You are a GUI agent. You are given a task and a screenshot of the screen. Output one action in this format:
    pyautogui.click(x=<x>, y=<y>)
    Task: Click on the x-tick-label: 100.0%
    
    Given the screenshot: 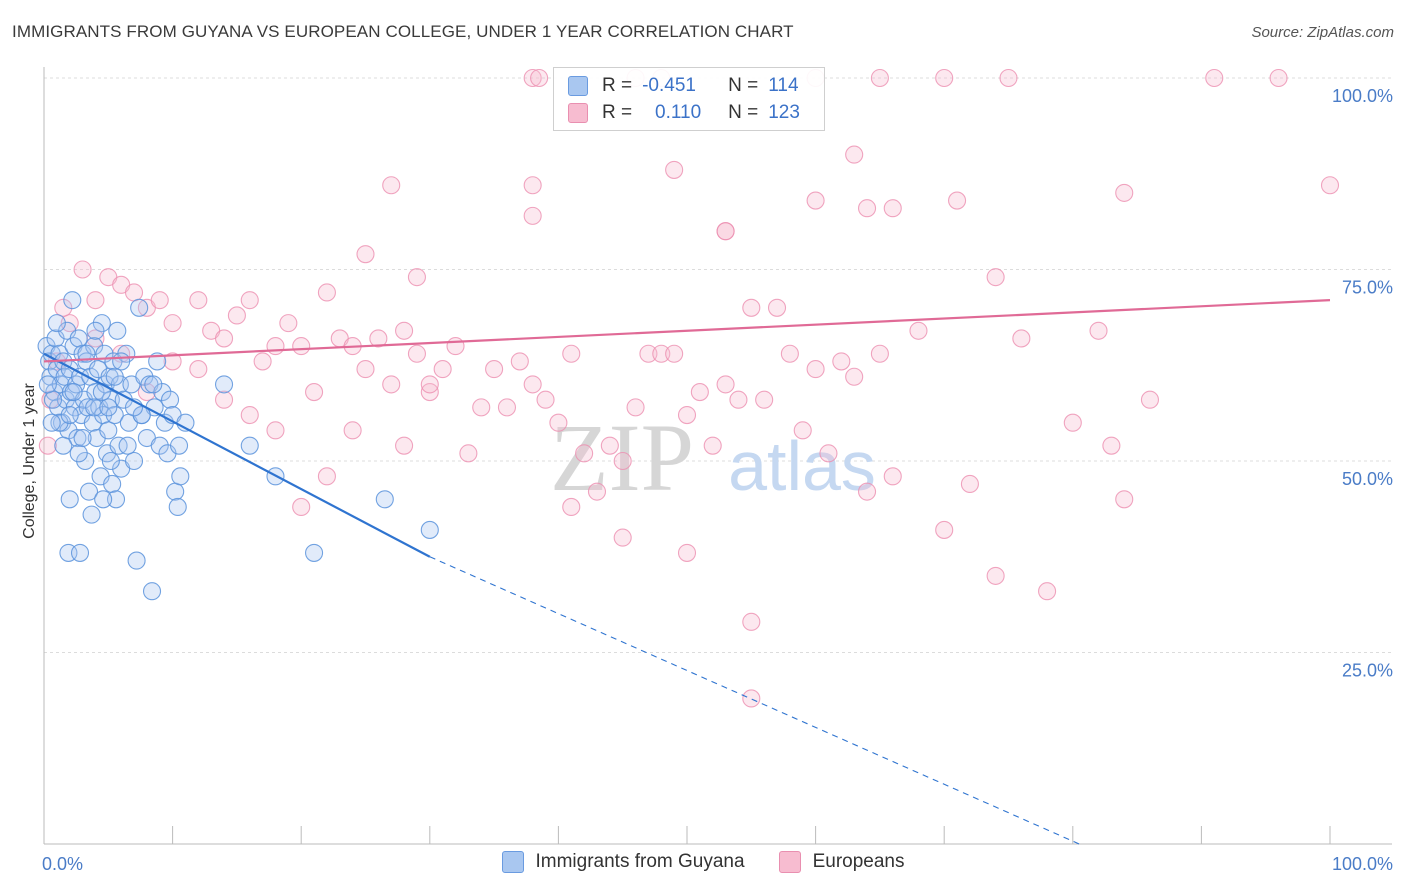 What is the action you would take?
    pyautogui.click(x=1362, y=864)
    